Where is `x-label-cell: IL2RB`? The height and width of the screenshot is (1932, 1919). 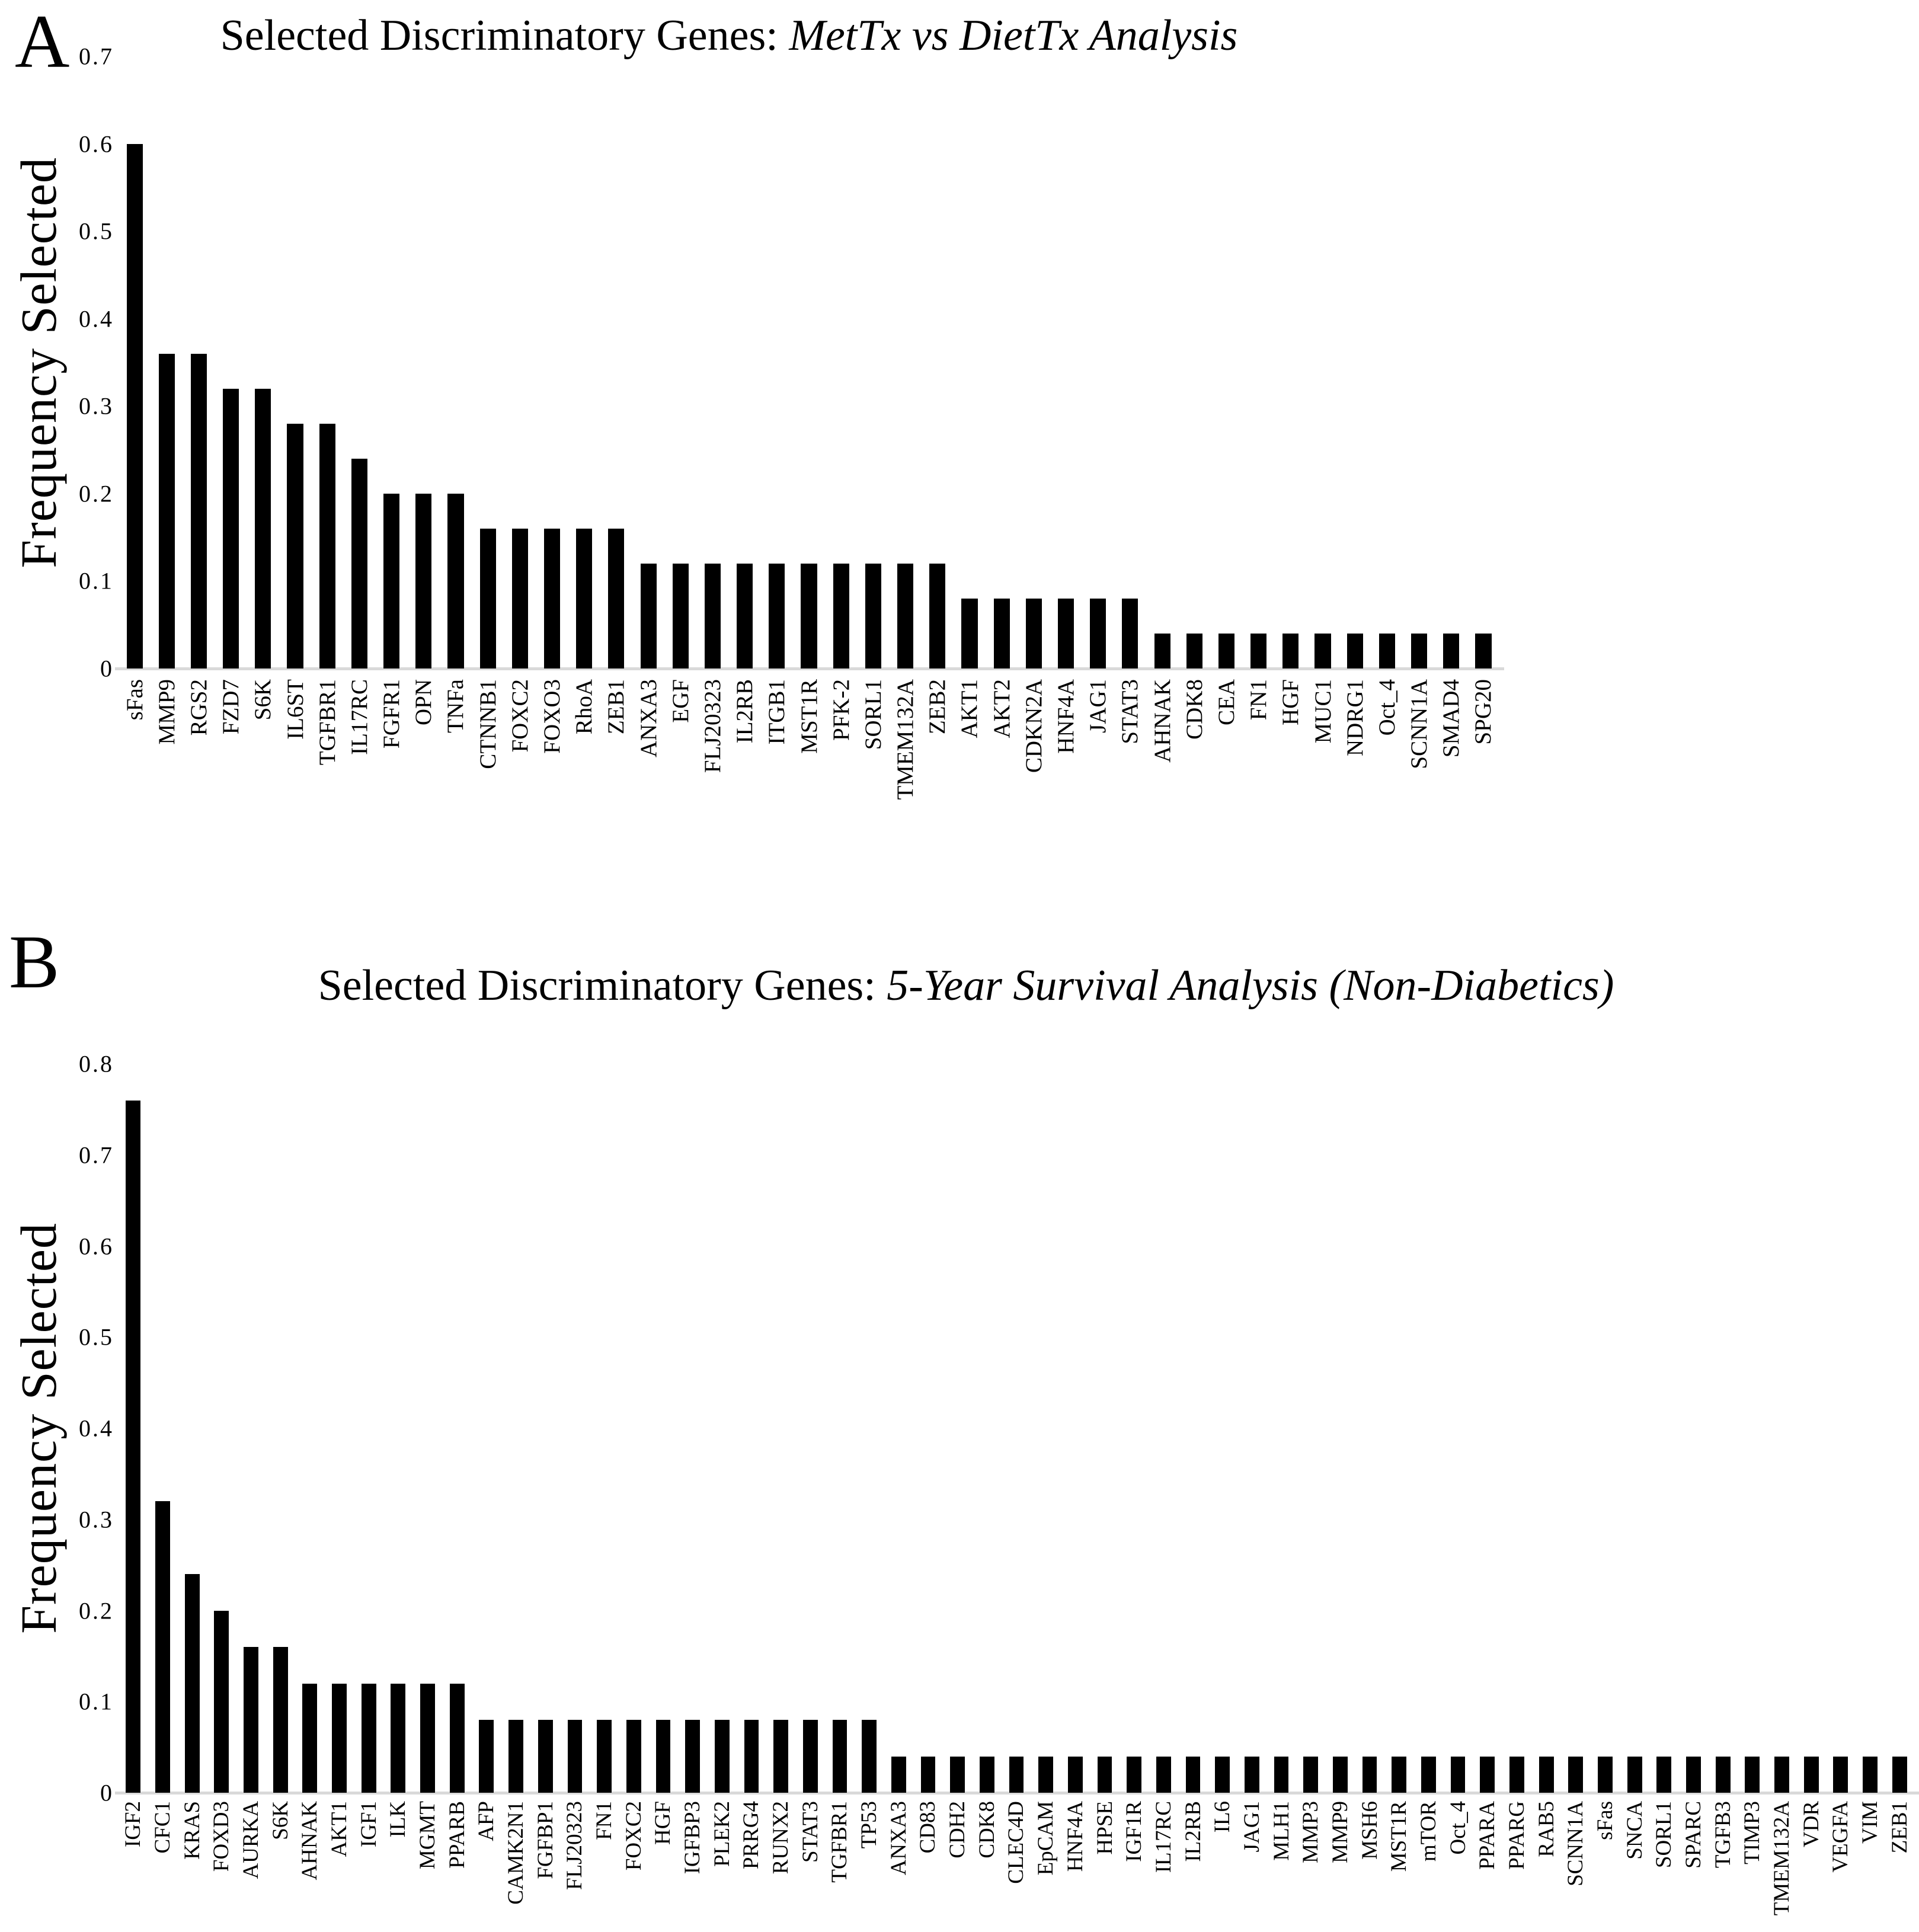
x-label-cell: IL2RB is located at coordinates (1193, 1864).